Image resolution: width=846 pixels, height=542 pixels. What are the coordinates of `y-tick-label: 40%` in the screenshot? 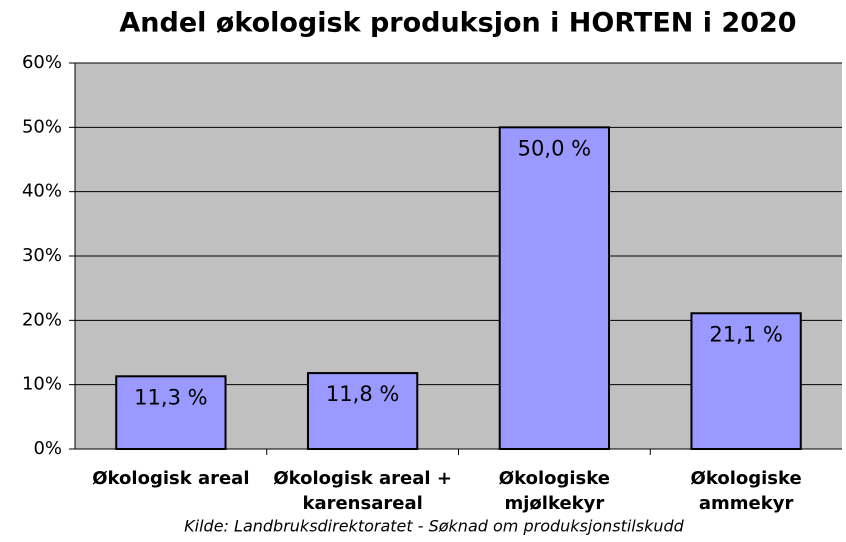 It's located at (42, 191).